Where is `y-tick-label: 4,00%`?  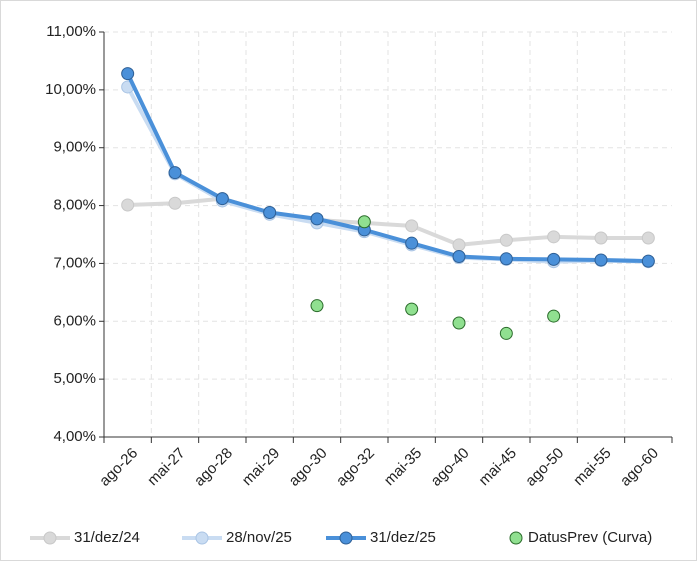
y-tick-label: 4,00% is located at coordinates (74, 436).